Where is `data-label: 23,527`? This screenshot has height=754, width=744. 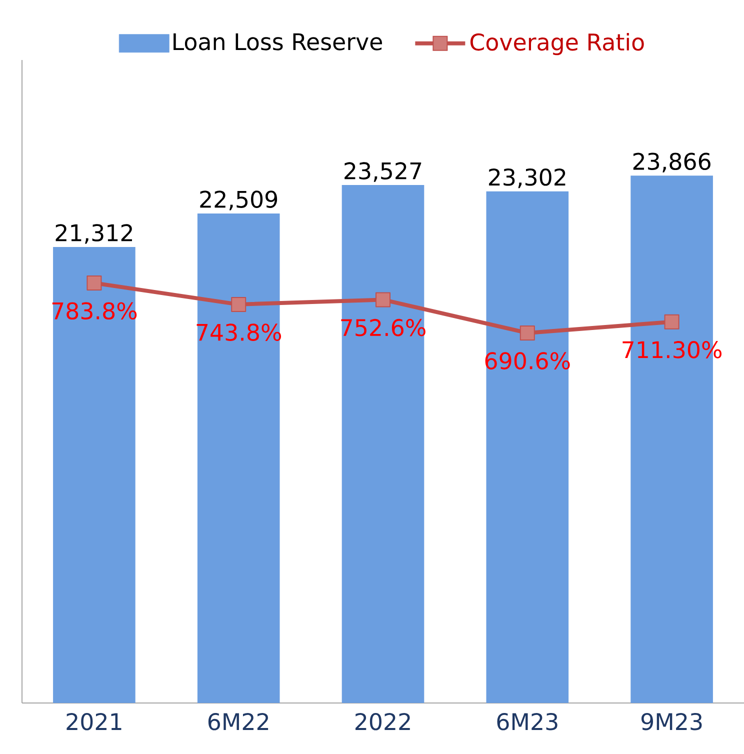 data-label: 23,527 is located at coordinates (382, 172).